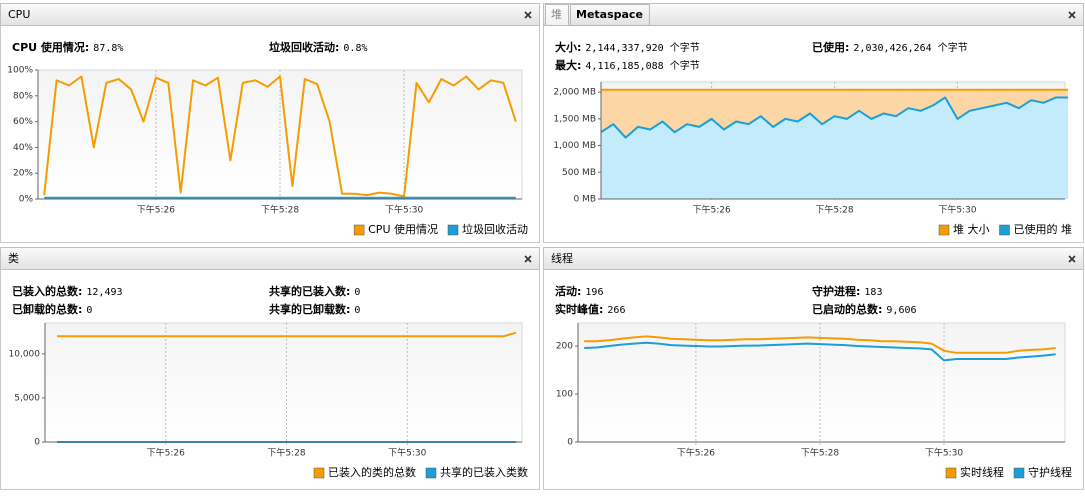 This screenshot has width=1085, height=497. Describe the element at coordinates (901, 310) in the screenshot. I see `stat-value: 9,606` at that location.